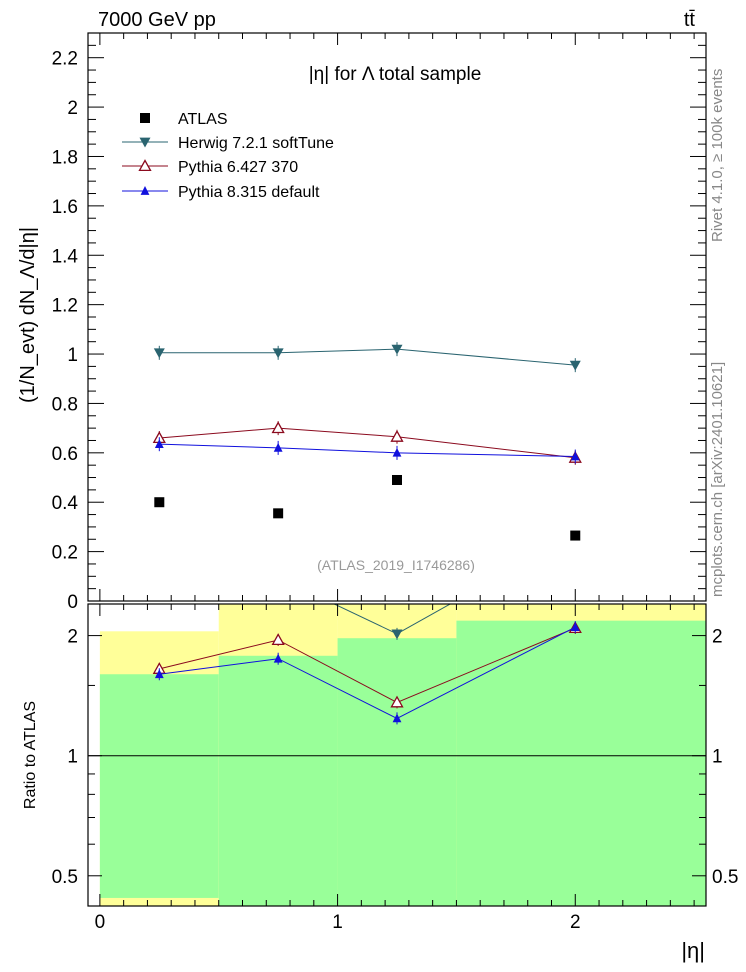 The image size is (746, 972). Describe the element at coordinates (65, 59) in the screenshot. I see `y-tick-label: 2.2` at that location.